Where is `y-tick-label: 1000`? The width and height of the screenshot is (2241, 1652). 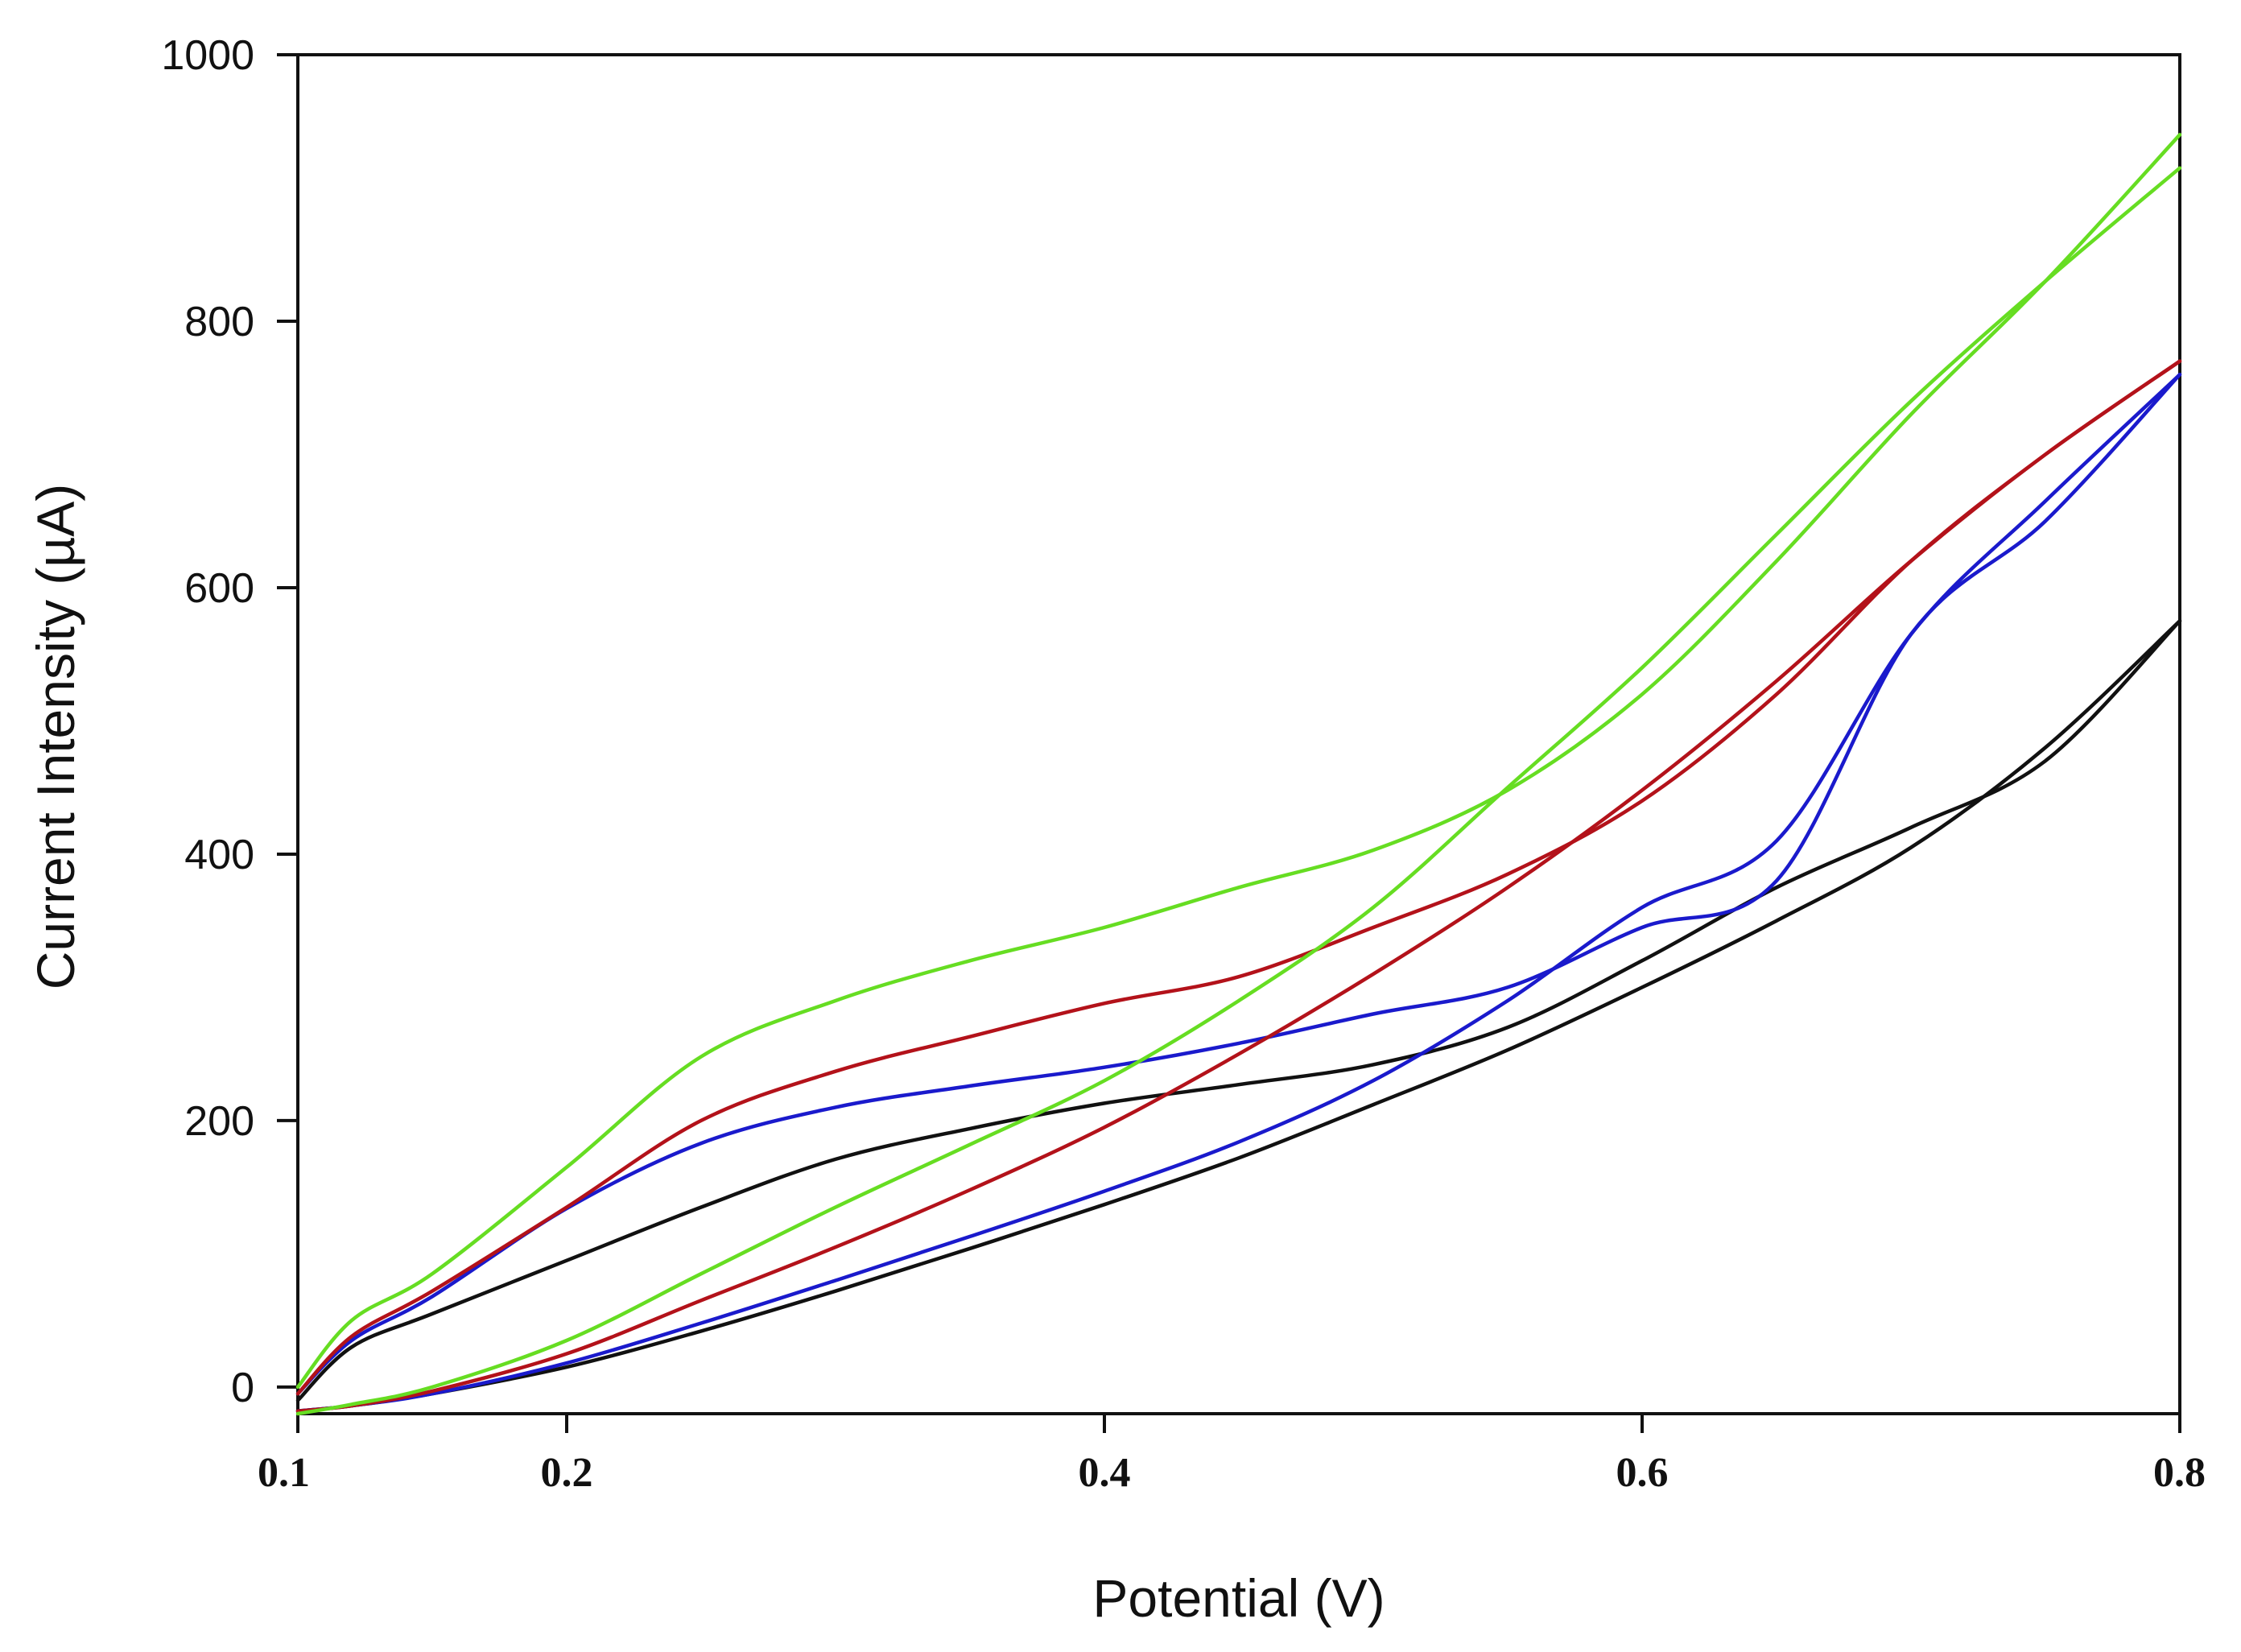
y-tick-label: 1000 is located at coordinates (207, 56).